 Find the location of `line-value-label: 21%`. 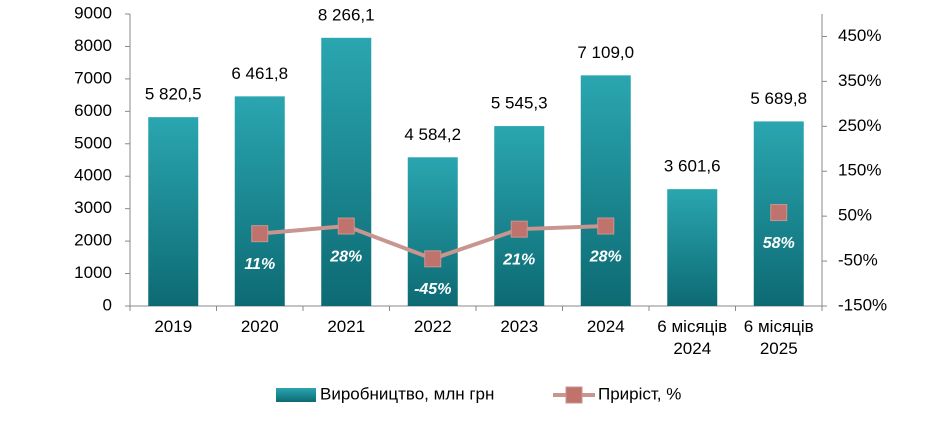

line-value-label: 21% is located at coordinates (518, 259).